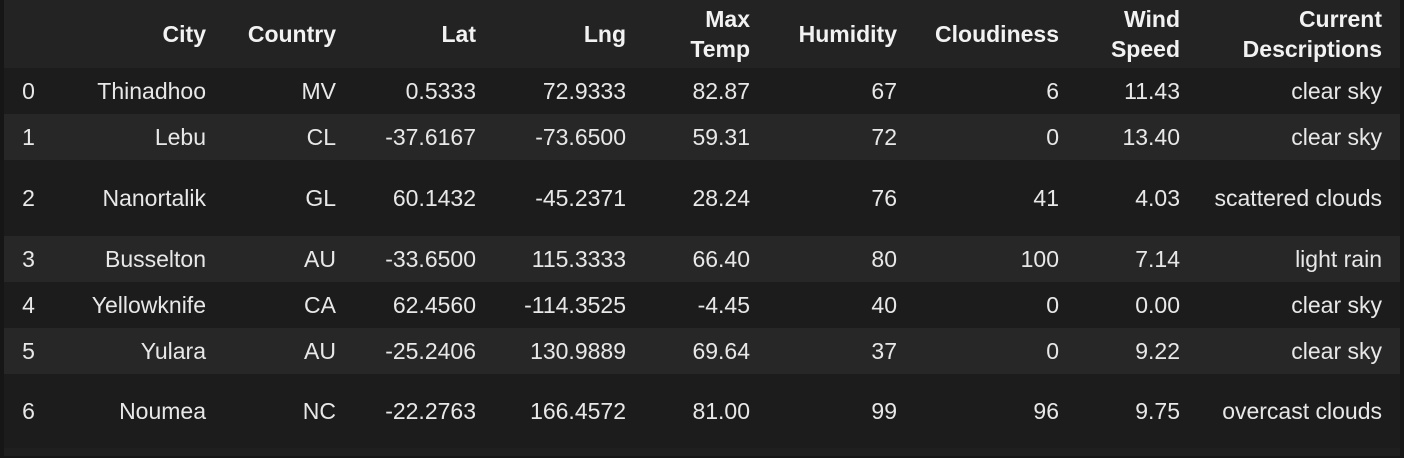 The image size is (1404, 458). I want to click on column-header-lng: Lng, so click(604, 34).